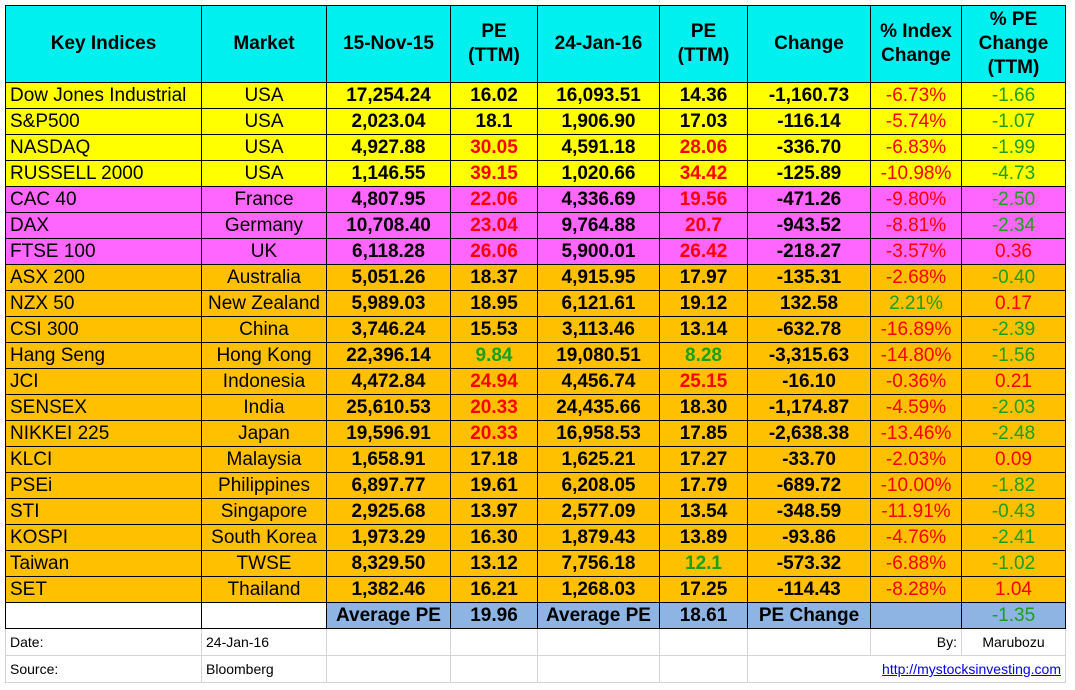  I want to click on pe-change: -1.56, so click(1013, 355).